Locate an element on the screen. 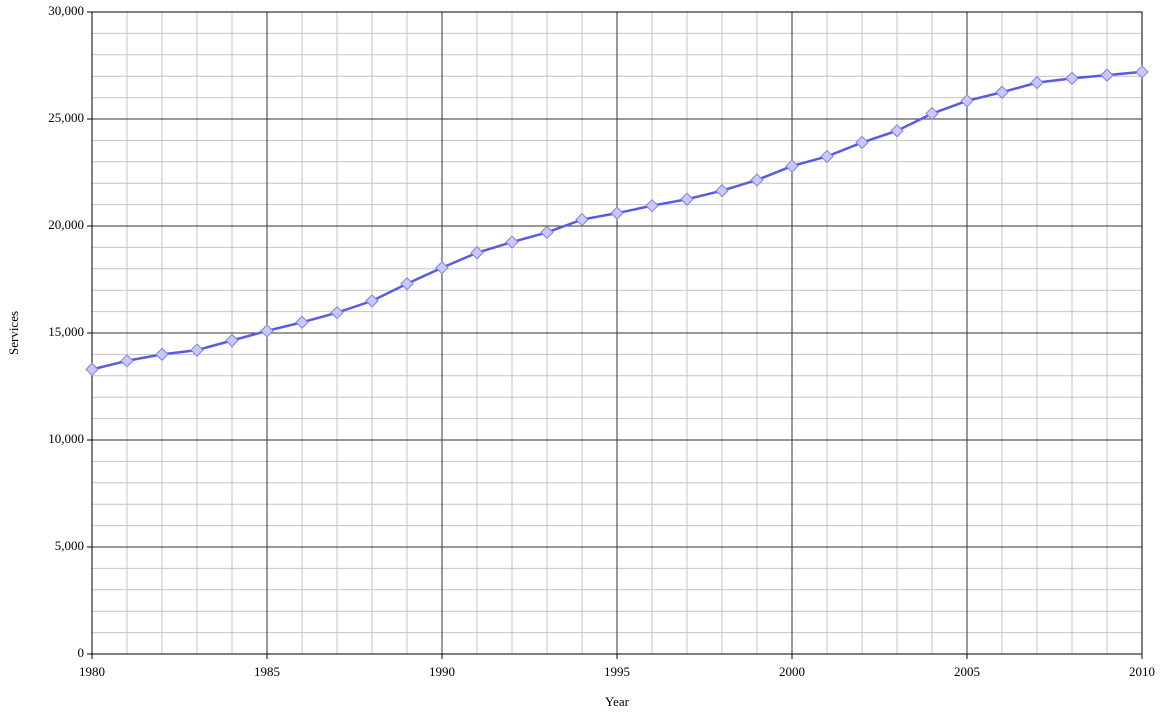 This screenshot has height=714, width=1163. y-axis-label: Services is located at coordinates (13, 333).